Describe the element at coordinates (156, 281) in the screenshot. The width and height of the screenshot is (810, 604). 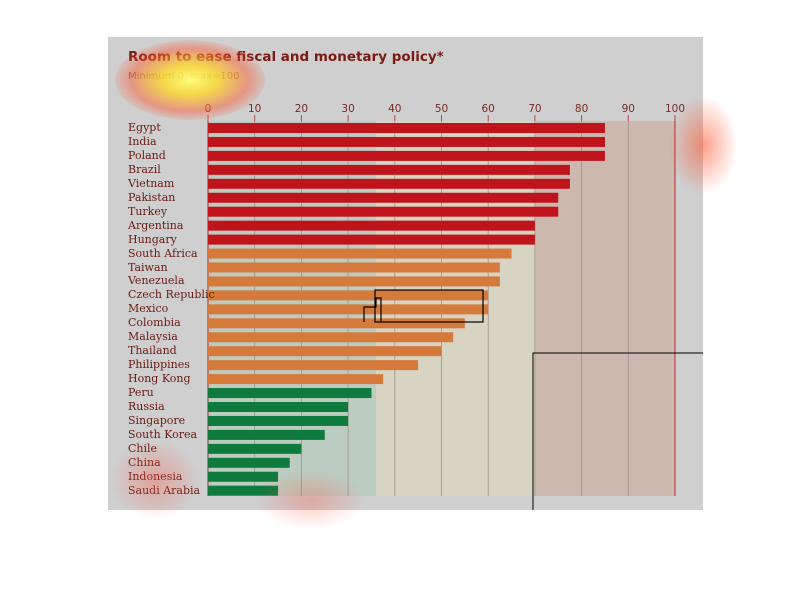
I see `category-label: Venezuela` at that location.